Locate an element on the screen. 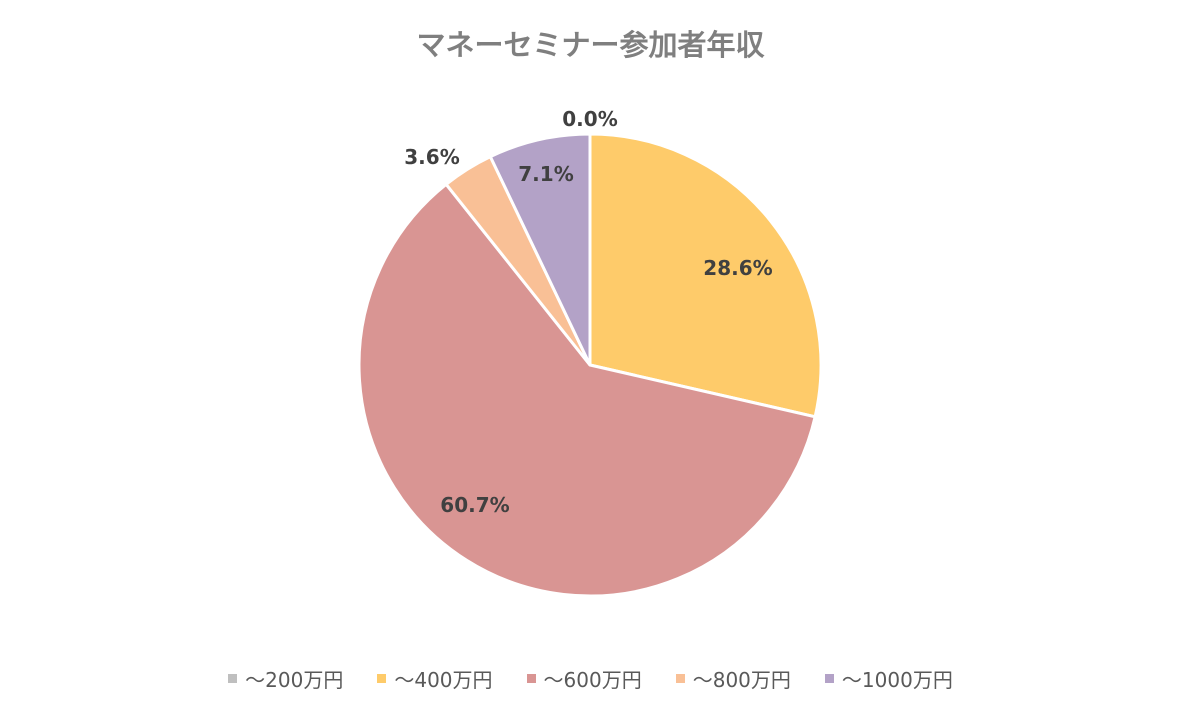 This screenshot has width=1181, height=709. legend: ～200万円 ～400万円 ～600万円 ～800万円 ～1000万円 is located at coordinates (590, 678).